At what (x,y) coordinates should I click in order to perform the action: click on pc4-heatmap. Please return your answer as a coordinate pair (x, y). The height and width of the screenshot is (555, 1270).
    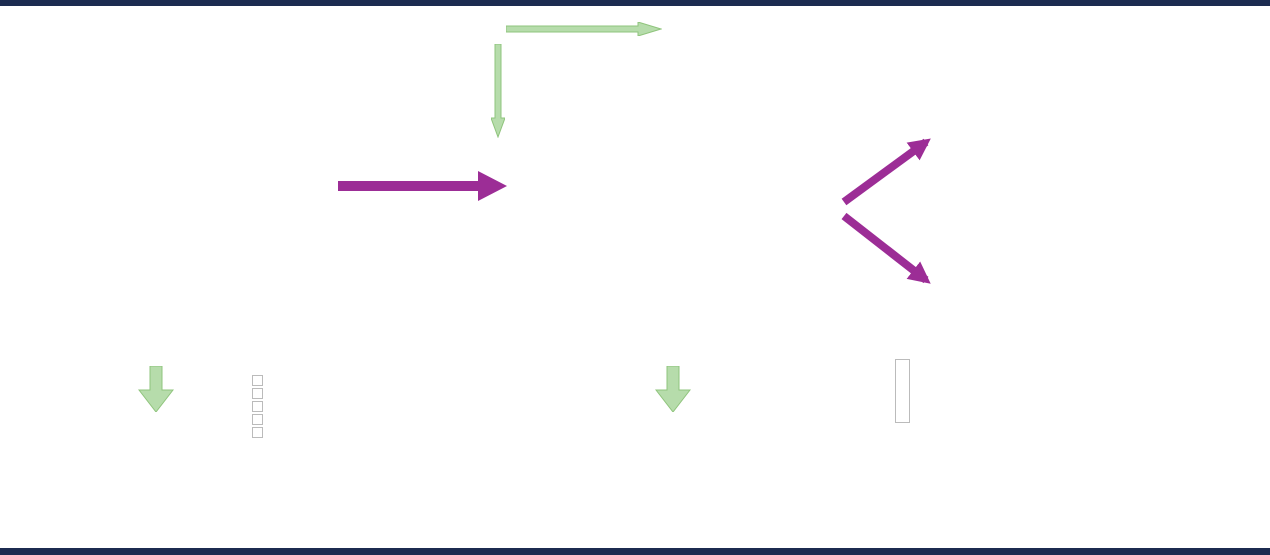
    Looking at the image, I should click on (694, 494).